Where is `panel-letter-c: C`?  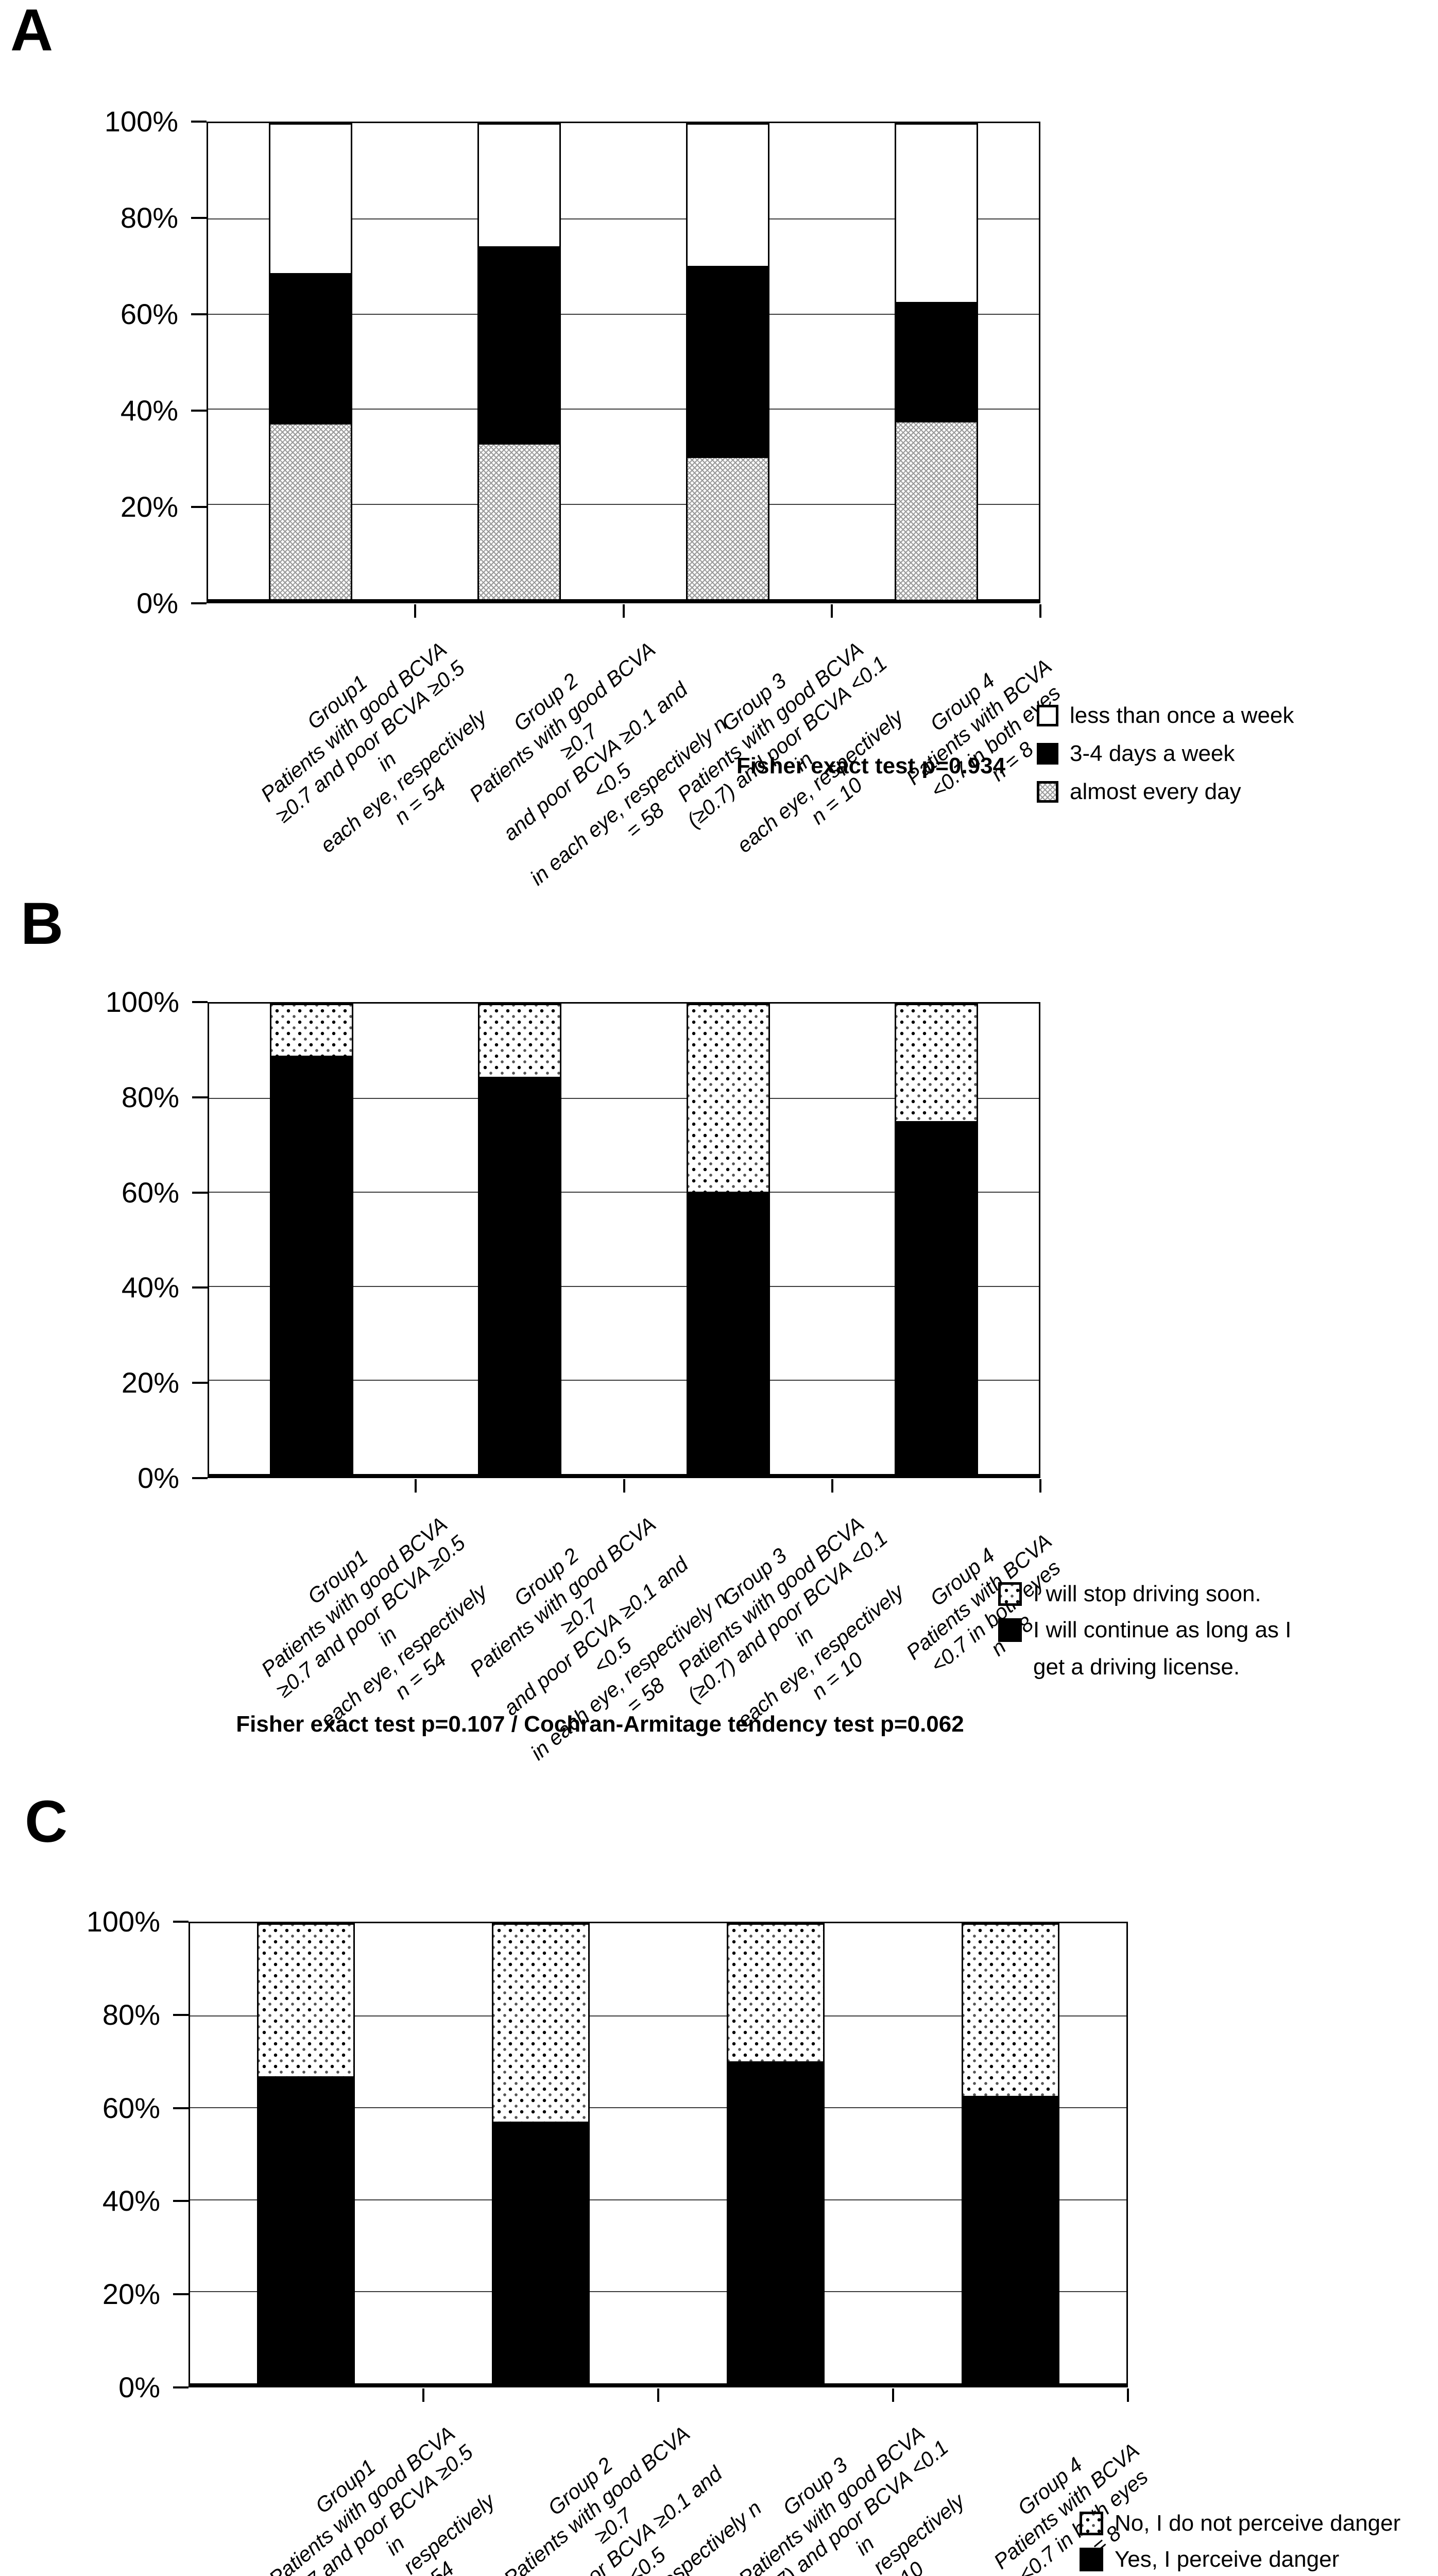 panel-letter-c: C is located at coordinates (46, 1822).